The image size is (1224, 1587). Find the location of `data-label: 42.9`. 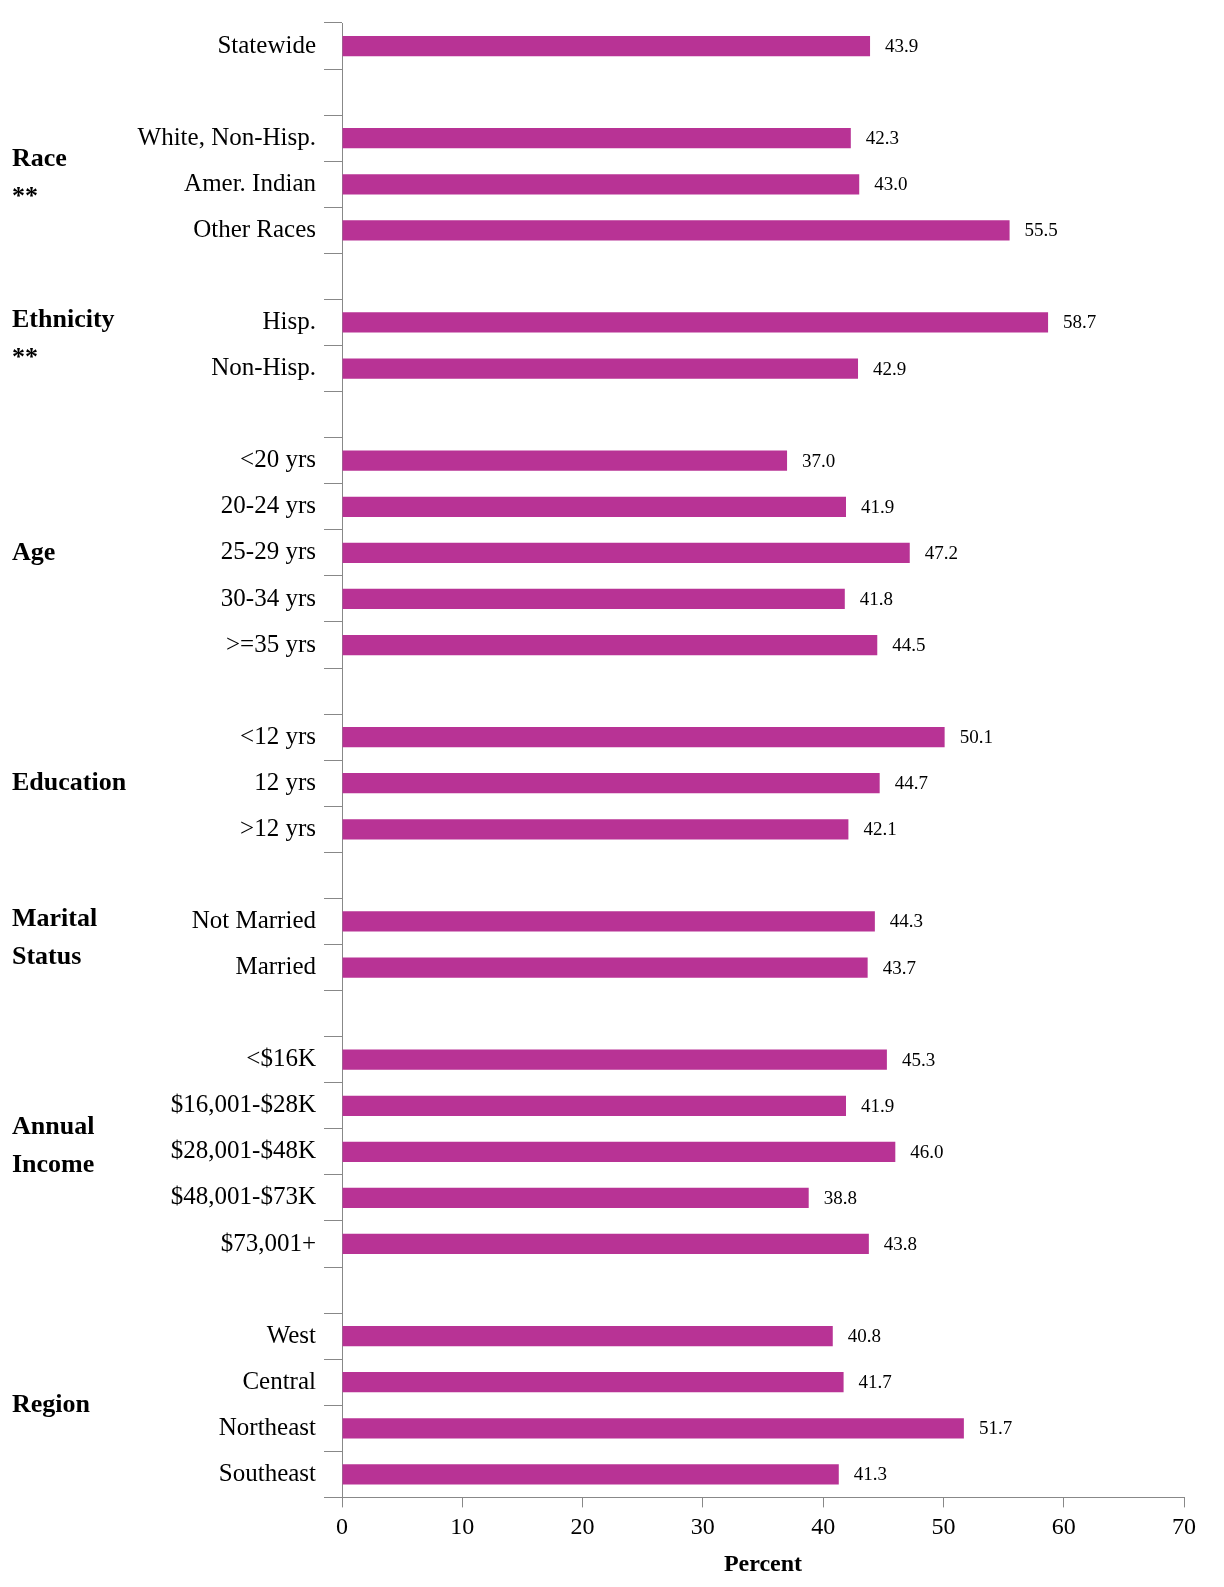

data-label: 42.9 is located at coordinates (890, 368).